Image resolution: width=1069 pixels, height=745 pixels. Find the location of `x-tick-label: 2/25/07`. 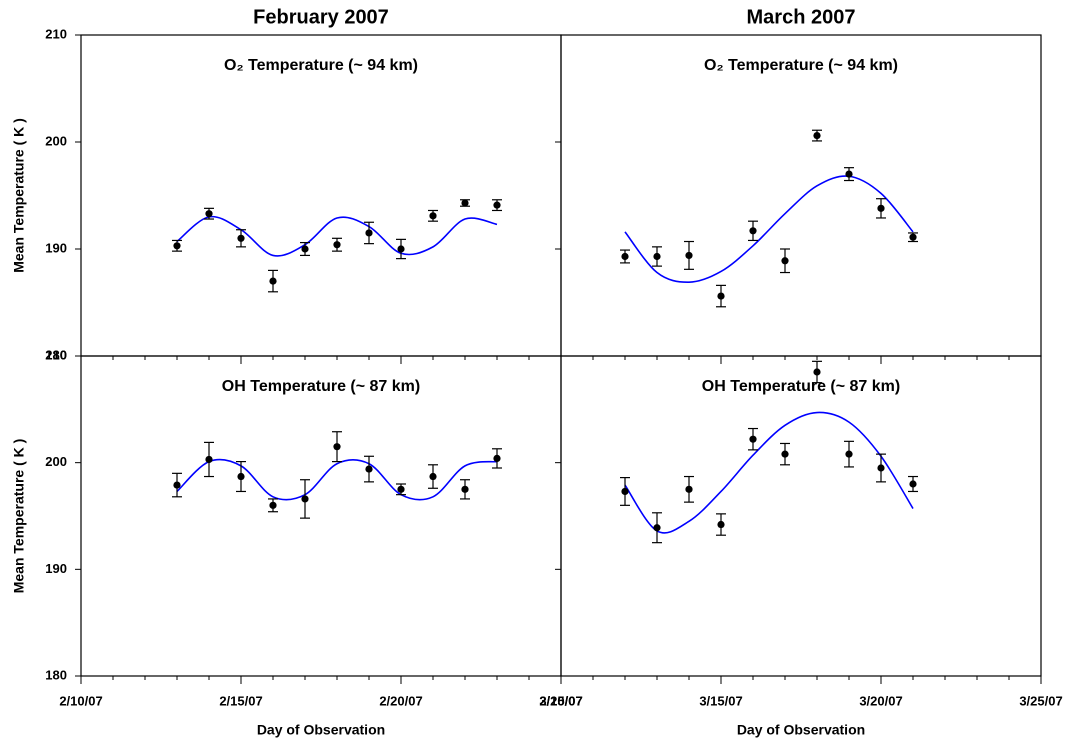

x-tick-label: 2/25/07 is located at coordinates (560, 700).